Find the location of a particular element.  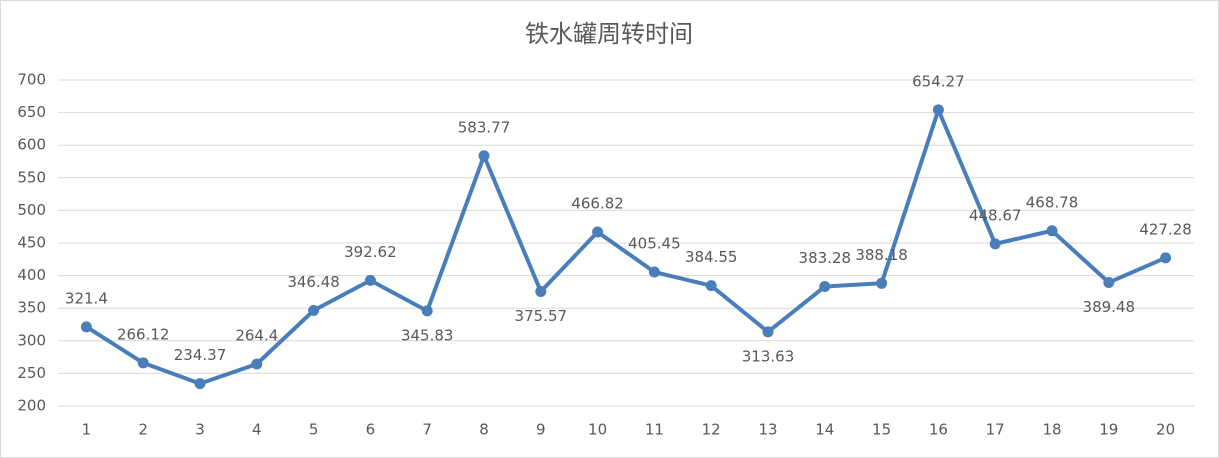

data-label: 466.82 is located at coordinates (597, 204).